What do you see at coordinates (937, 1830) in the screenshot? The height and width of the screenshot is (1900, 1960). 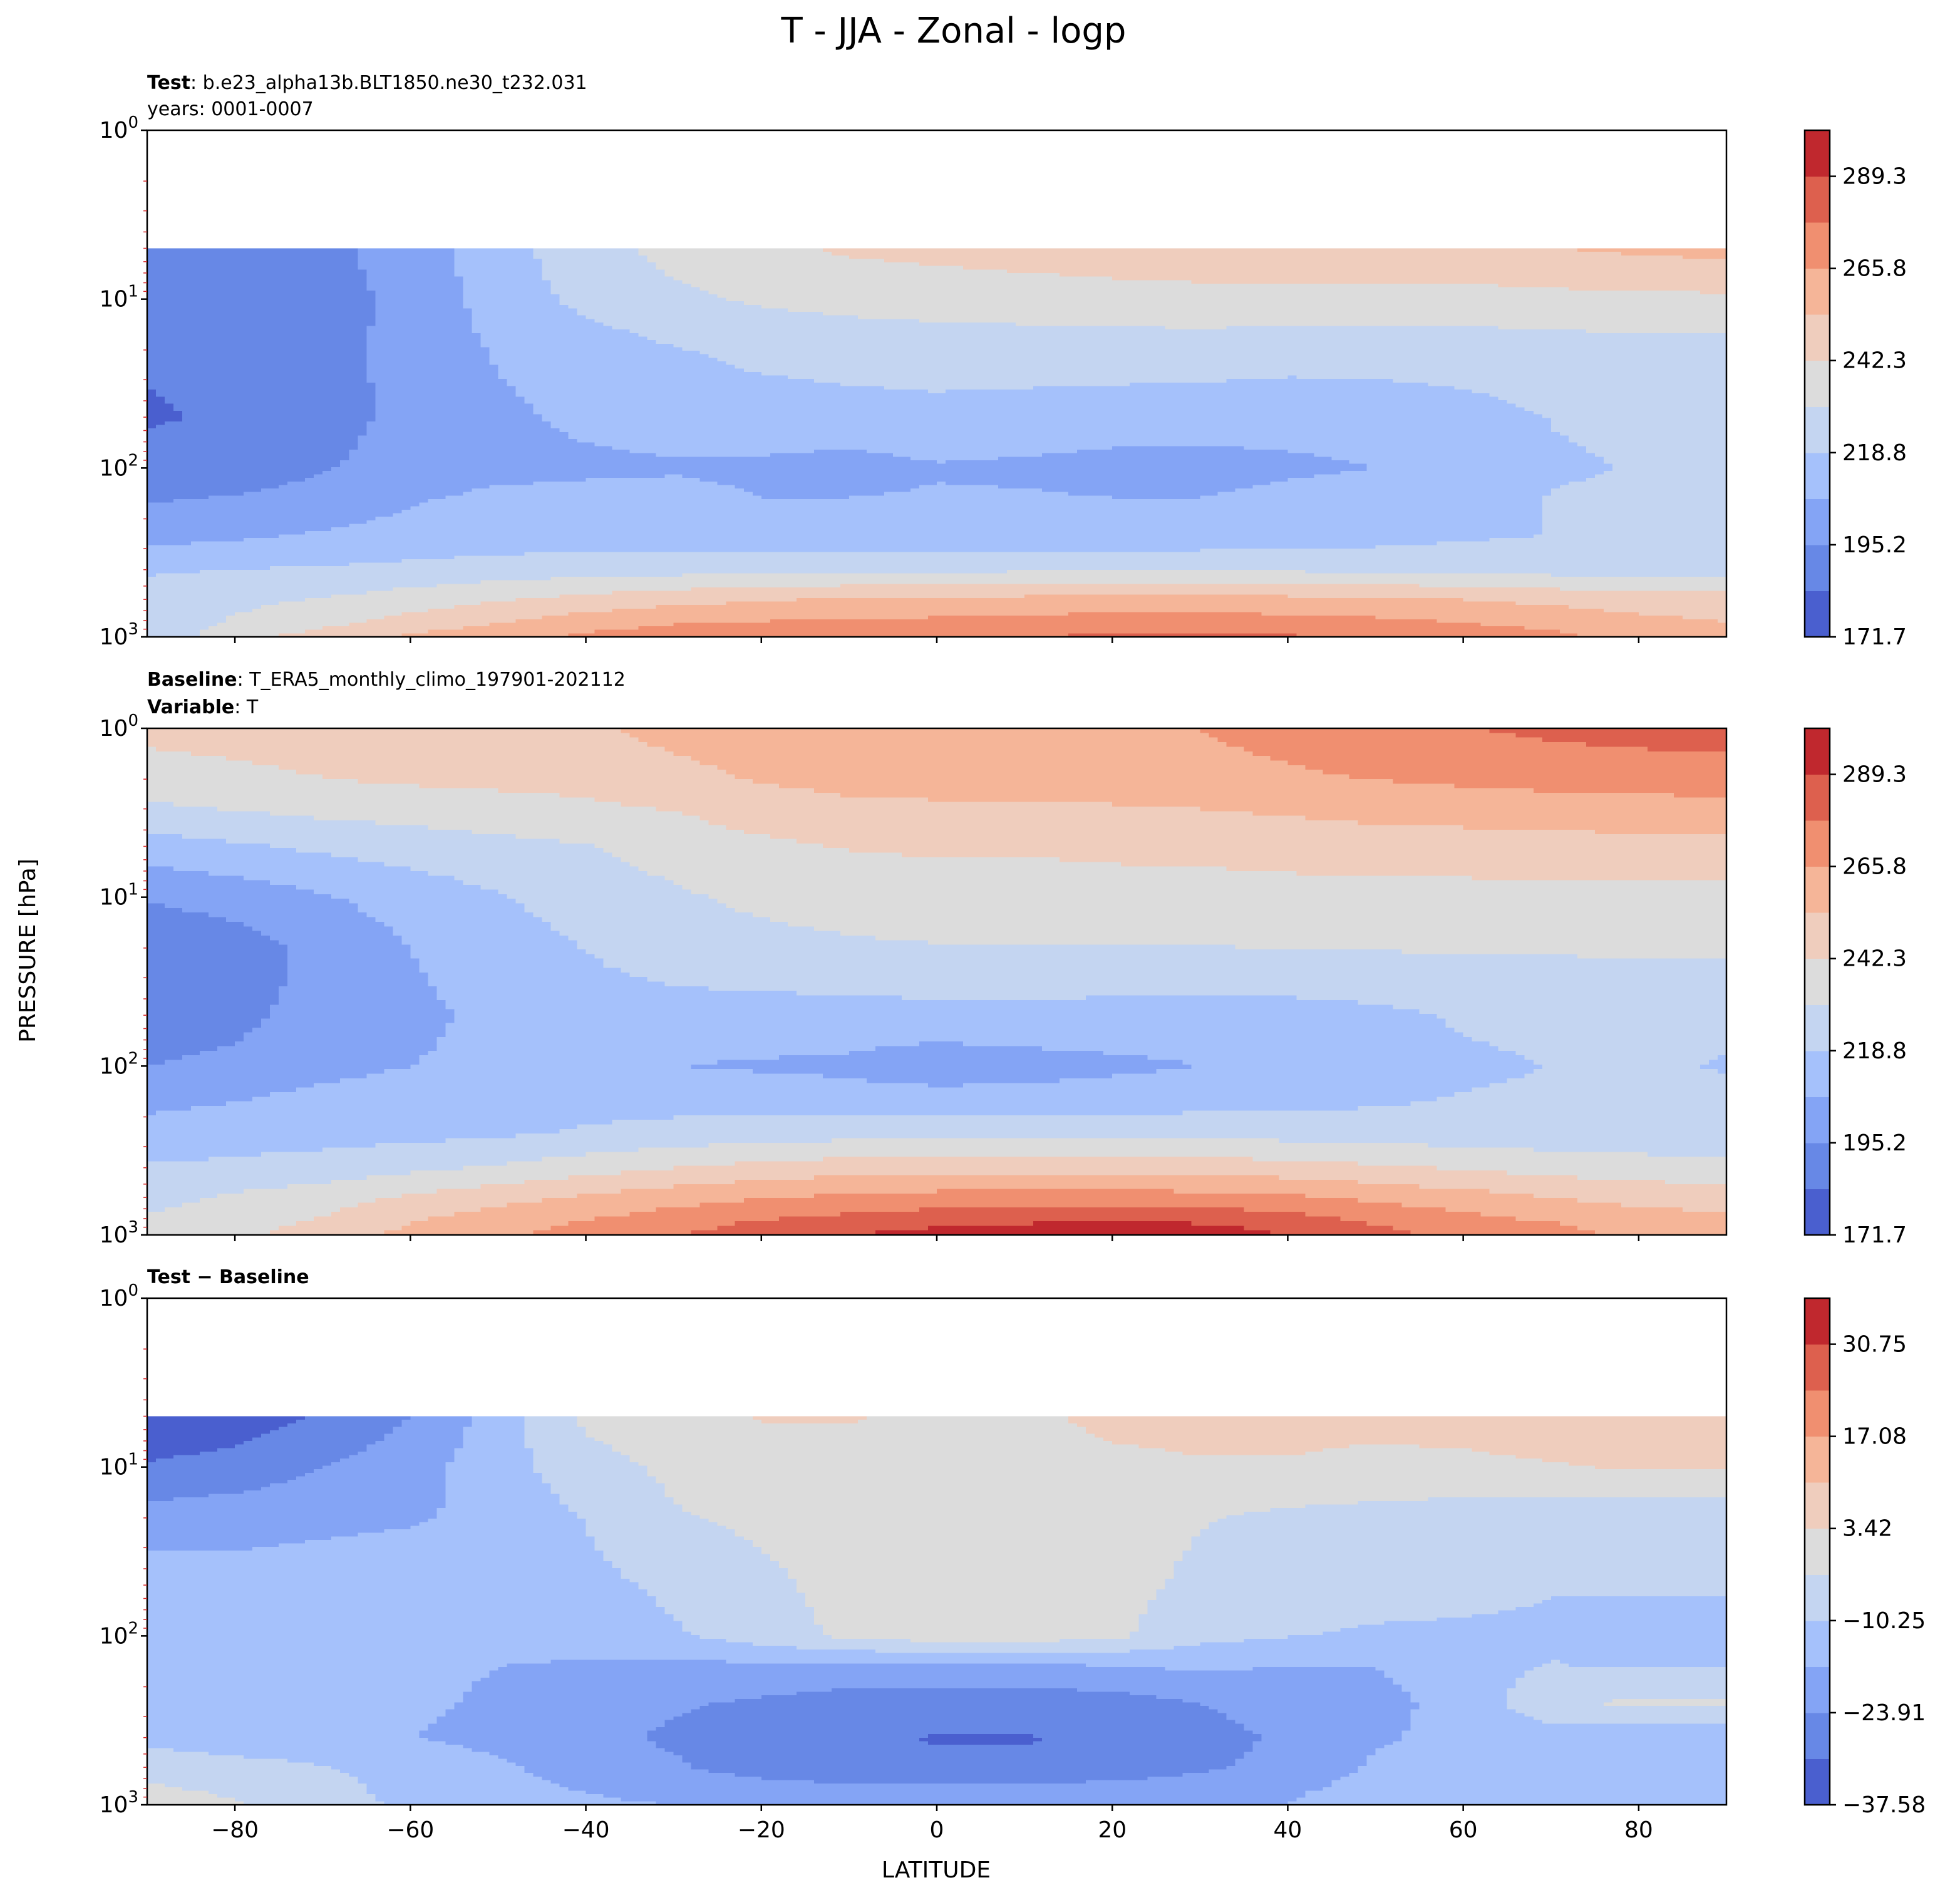 I see `x-tick-label: 0` at bounding box center [937, 1830].